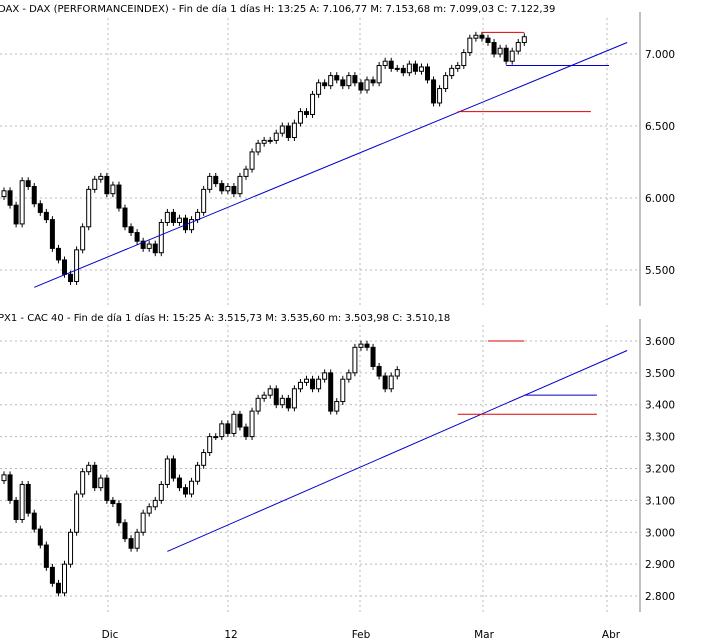 This screenshot has height=642, width=702. What do you see at coordinates (230, 635) in the screenshot?
I see `x-axis-label: 12` at bounding box center [230, 635].